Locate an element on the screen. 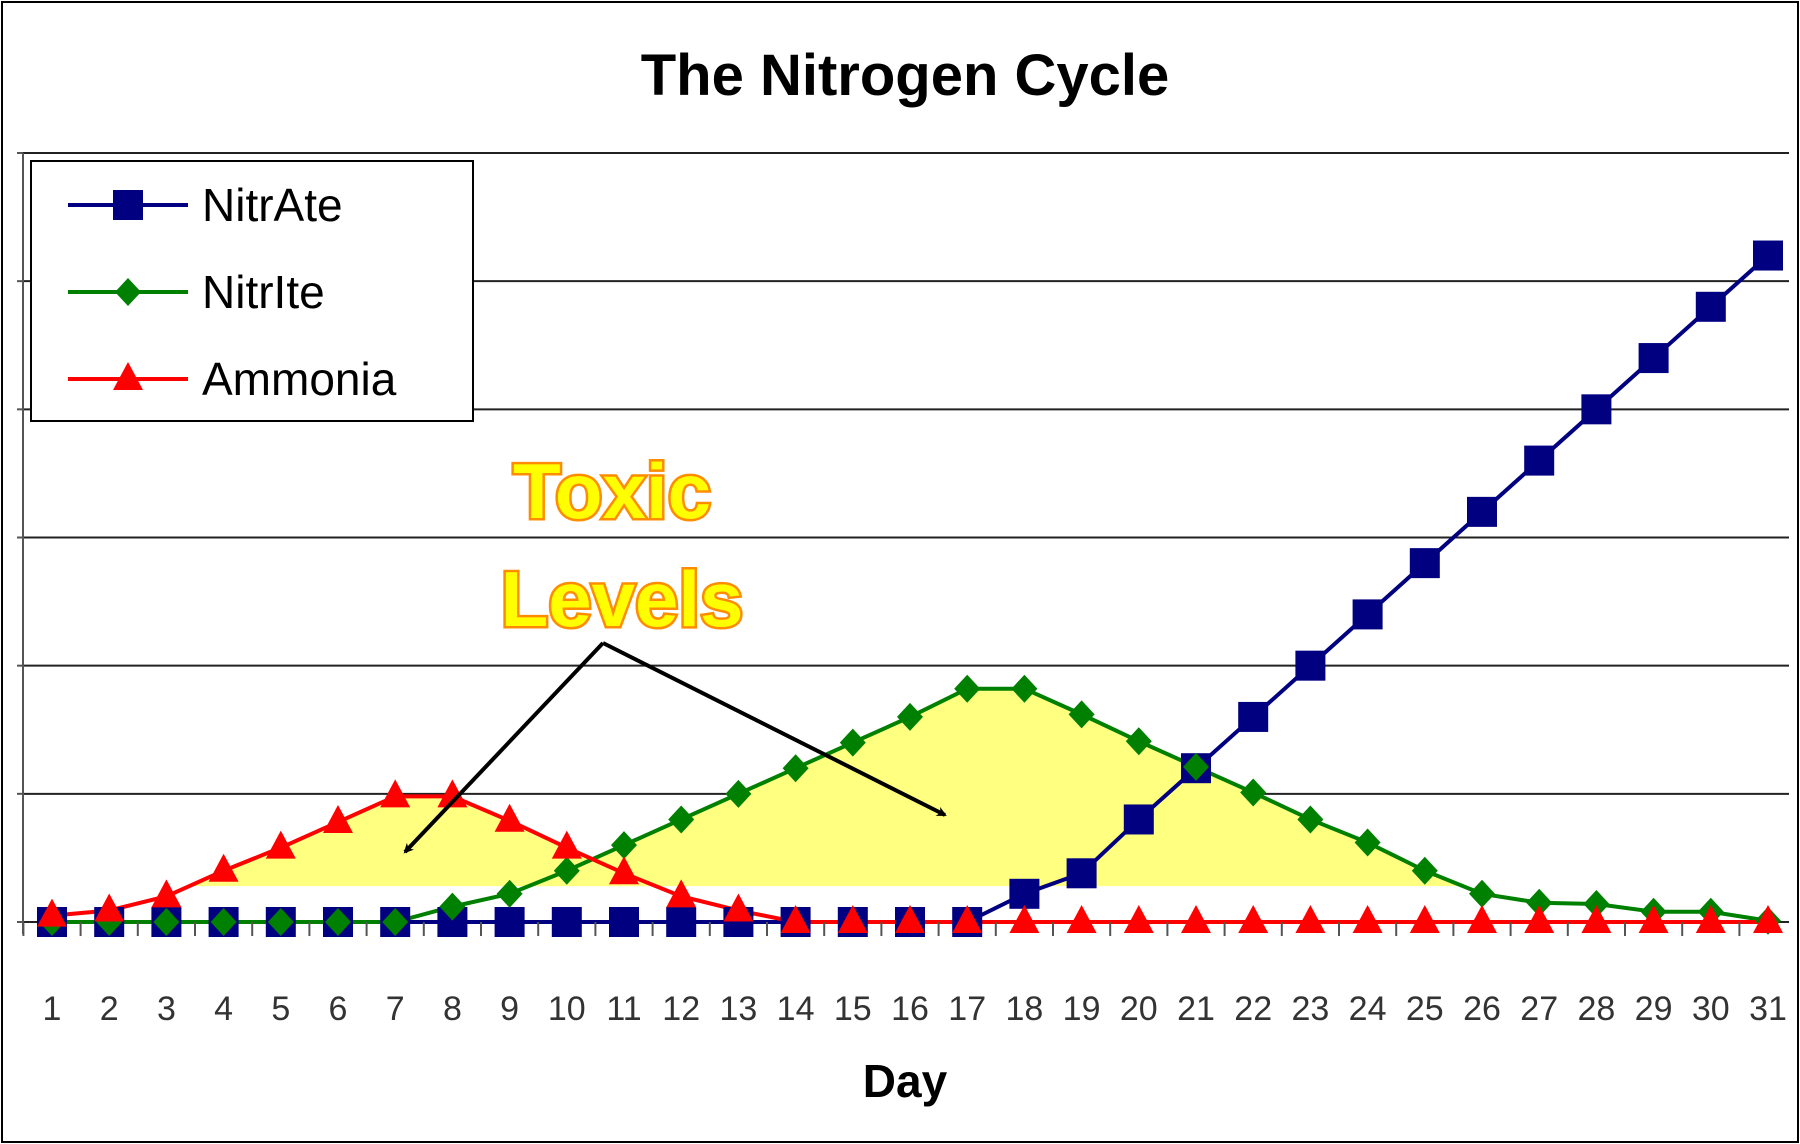 The height and width of the screenshot is (1144, 1800). annotation-line-1: Toxic is located at coordinates (612, 491).